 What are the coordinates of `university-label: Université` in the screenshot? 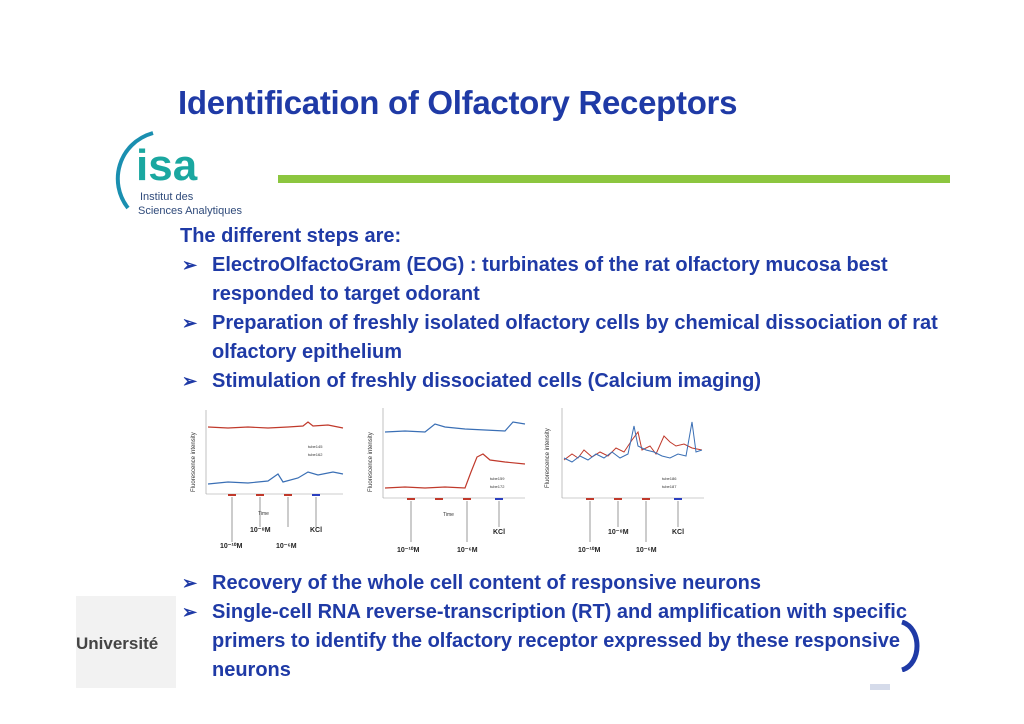 It's located at (117, 643).